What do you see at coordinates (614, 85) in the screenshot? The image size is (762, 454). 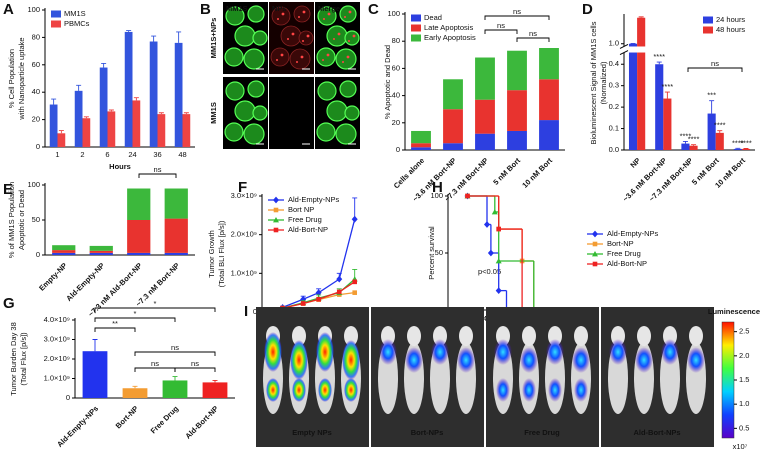 I see `y-tick-label: 0.3` at bounding box center [614, 85].